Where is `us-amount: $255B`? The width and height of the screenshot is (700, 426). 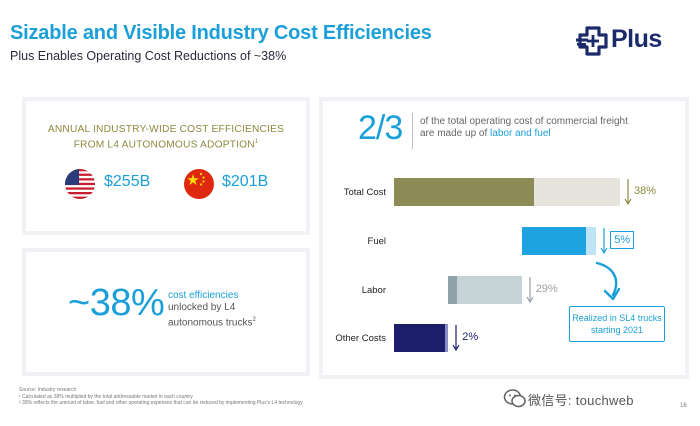 us-amount: $255B is located at coordinates (127, 181).